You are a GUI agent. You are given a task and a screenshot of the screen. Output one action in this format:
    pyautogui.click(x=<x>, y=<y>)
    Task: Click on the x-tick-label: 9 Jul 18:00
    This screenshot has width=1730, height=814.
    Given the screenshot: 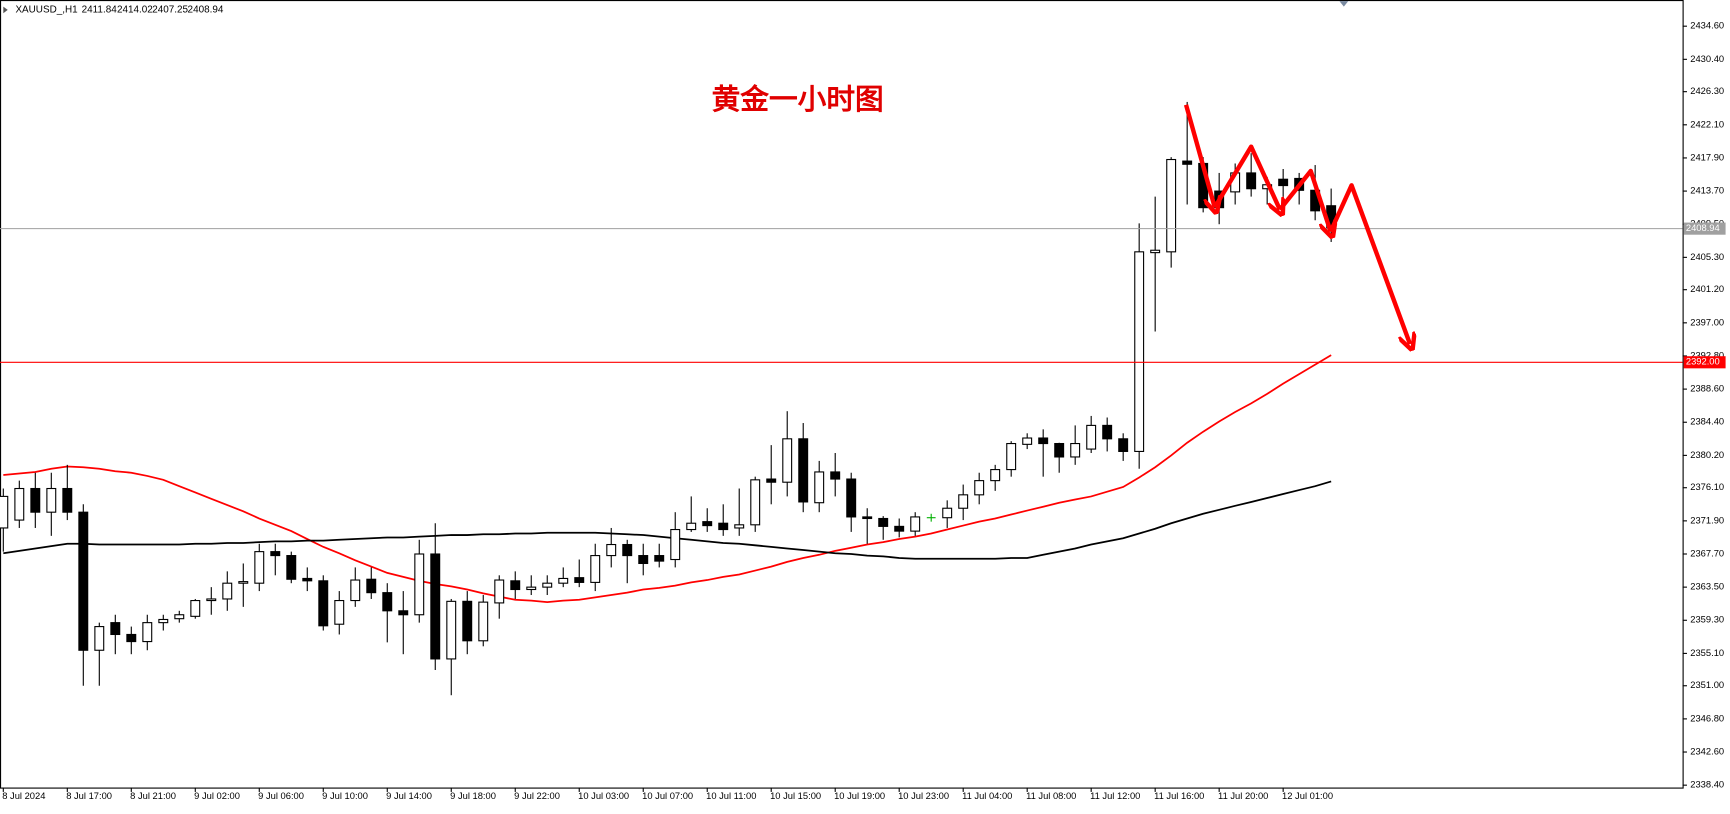 What is the action you would take?
    pyautogui.click(x=473, y=796)
    